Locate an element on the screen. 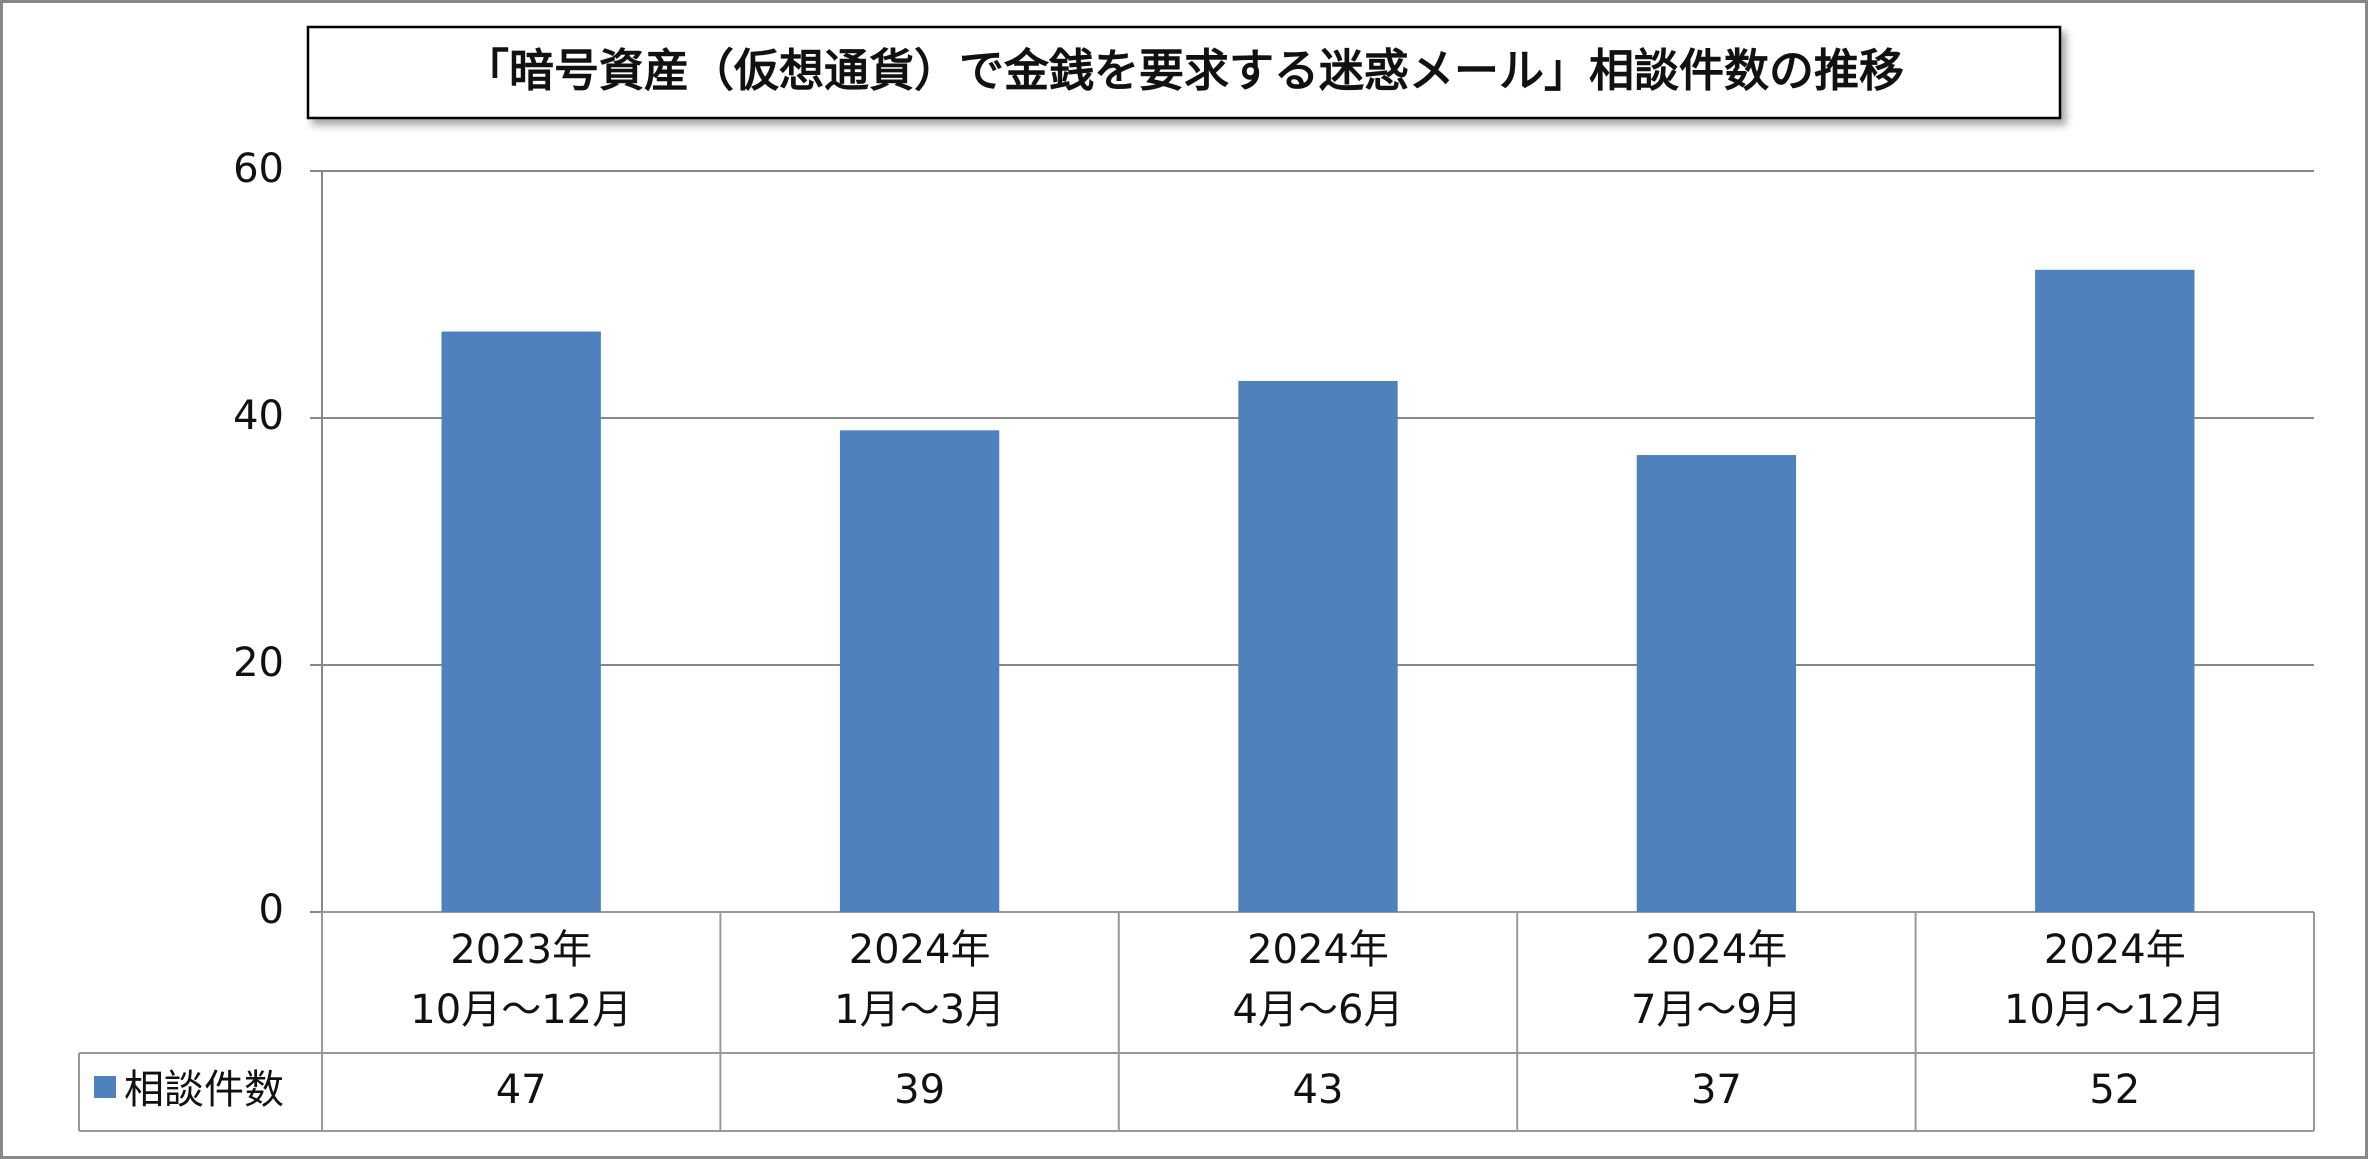 The height and width of the screenshot is (1159, 2368). table-value: 52 is located at coordinates (2114, 1090).